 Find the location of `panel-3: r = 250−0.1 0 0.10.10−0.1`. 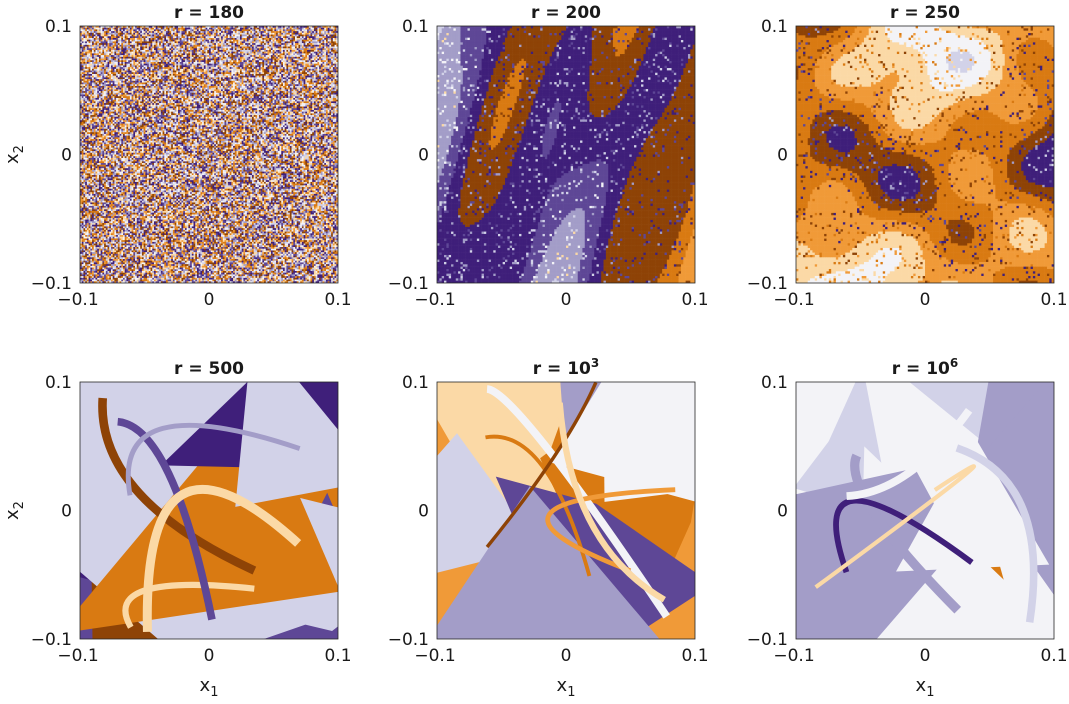

panel-3: r = 250−0.1 0 0.10.10−0.1 is located at coordinates (907, 156).